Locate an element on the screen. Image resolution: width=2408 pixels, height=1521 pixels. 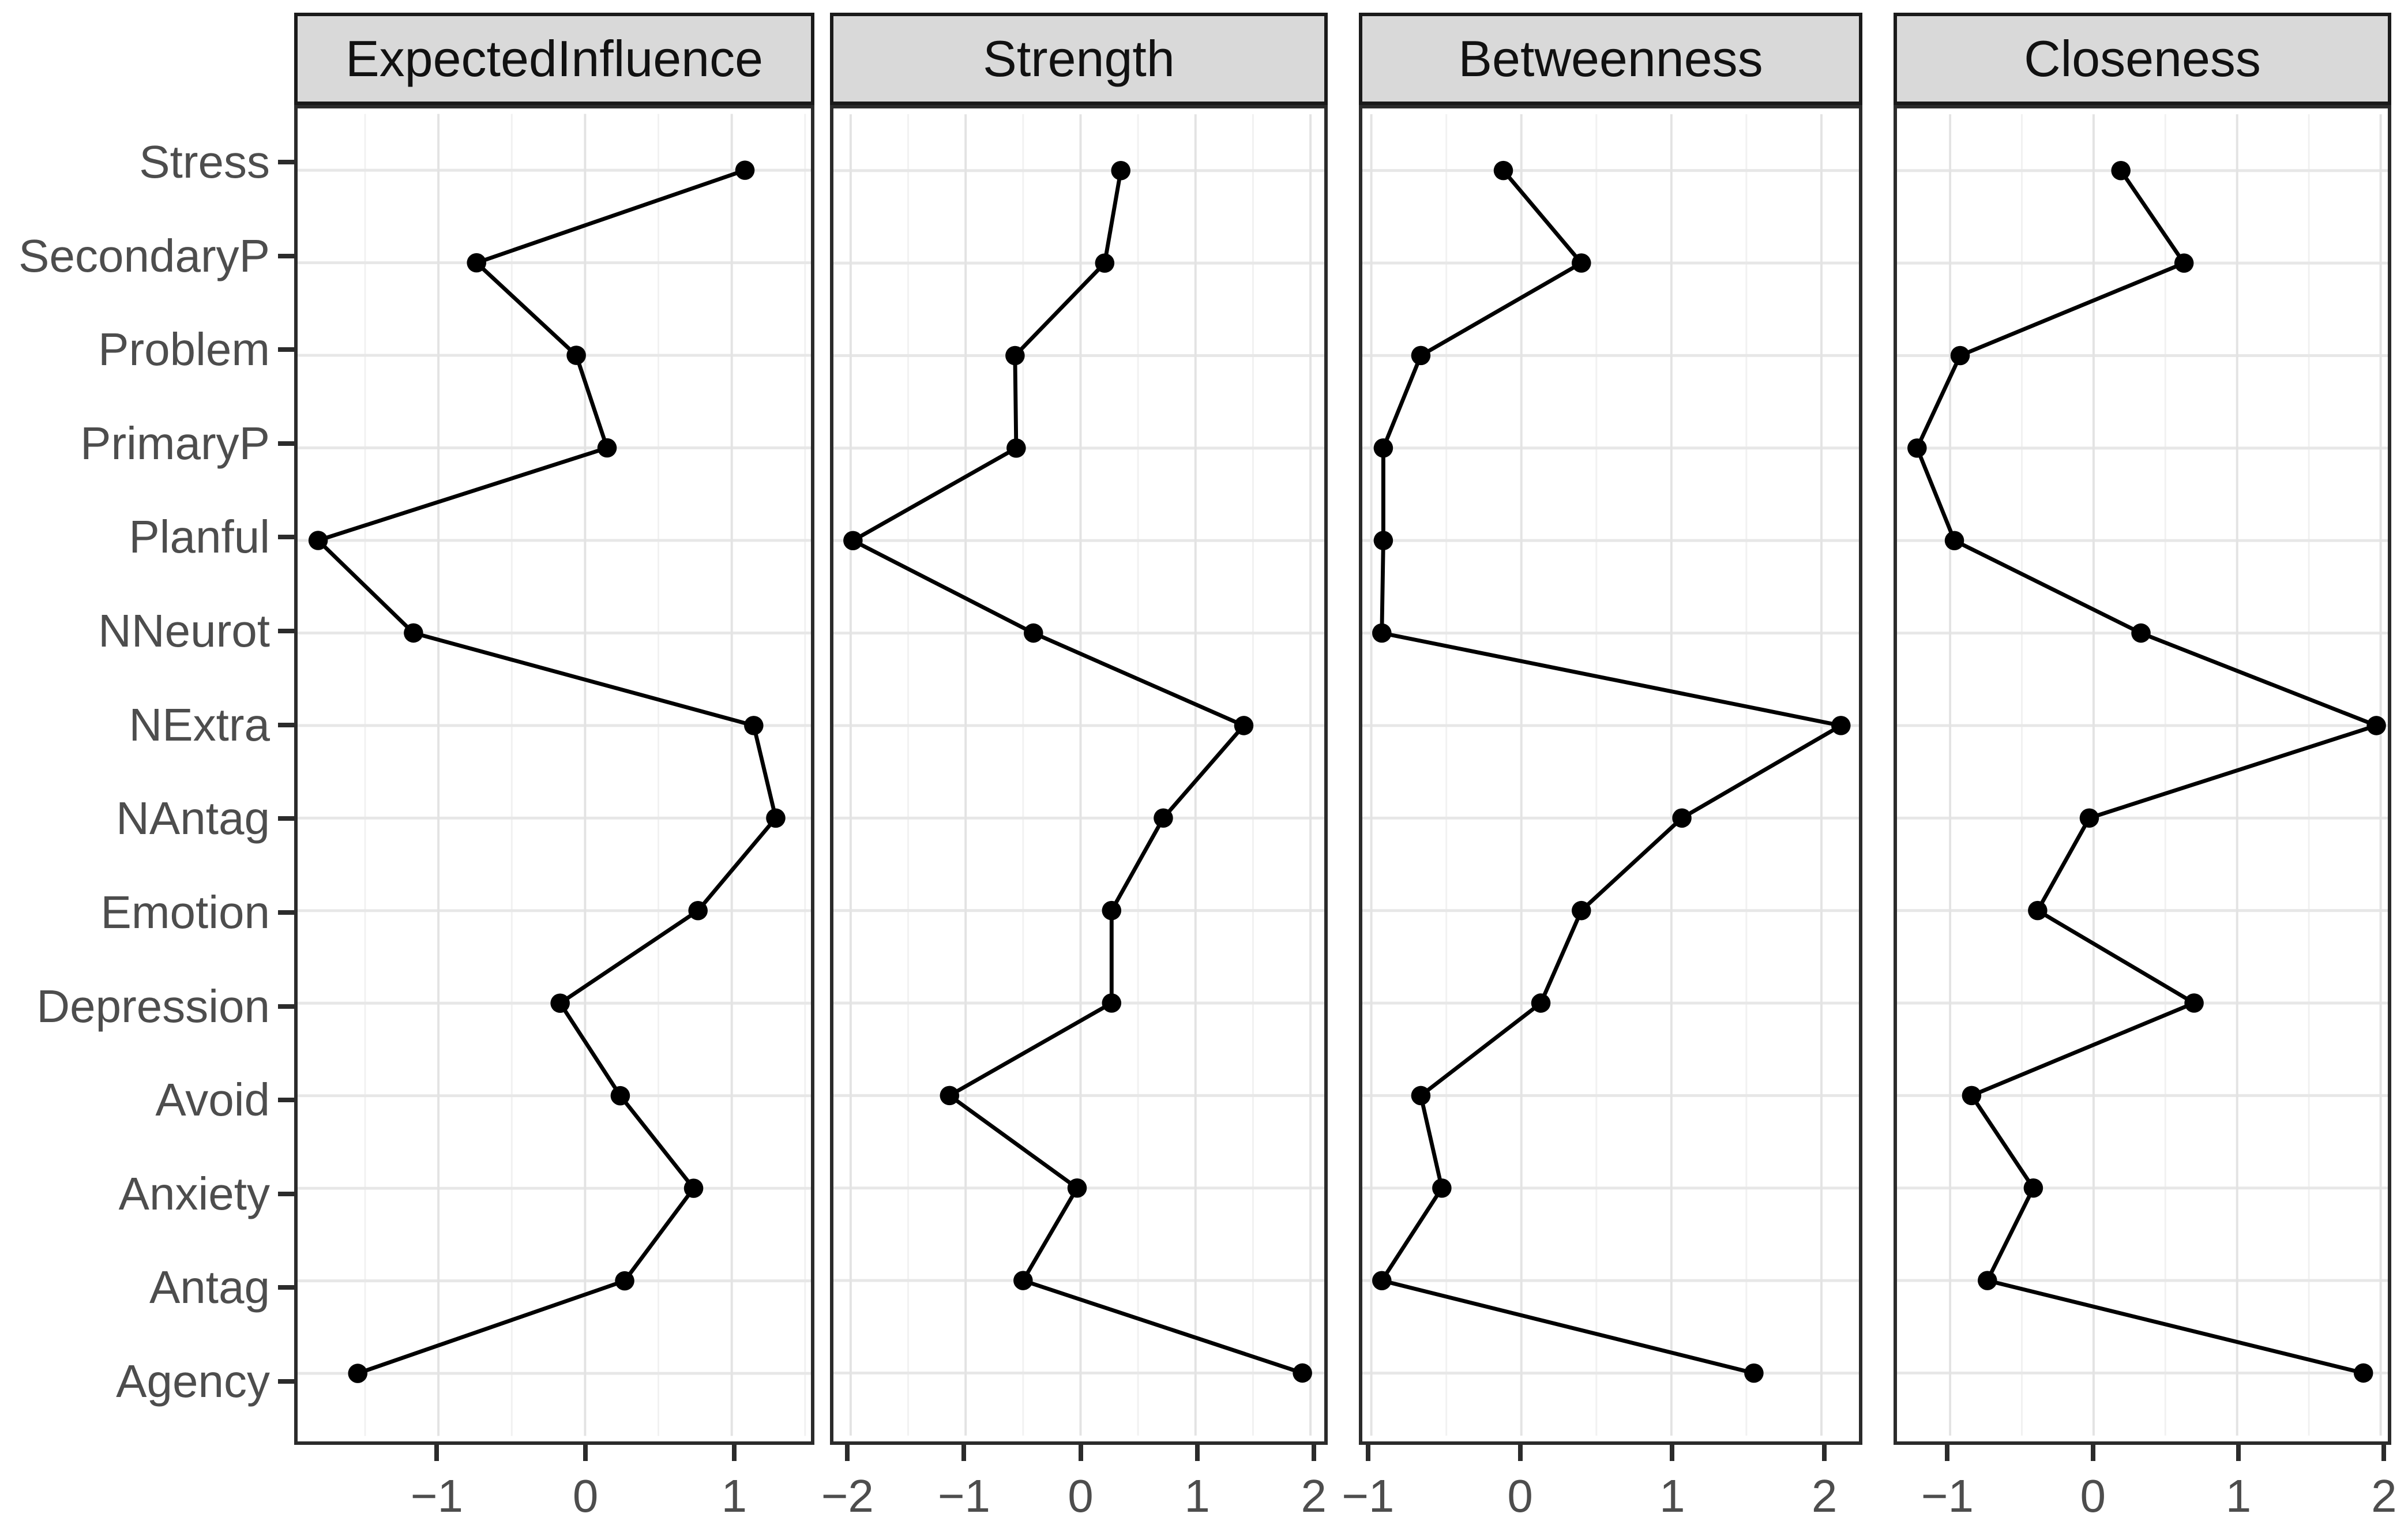
panel-header-closeness: Closeness is located at coordinates (2142, 59).